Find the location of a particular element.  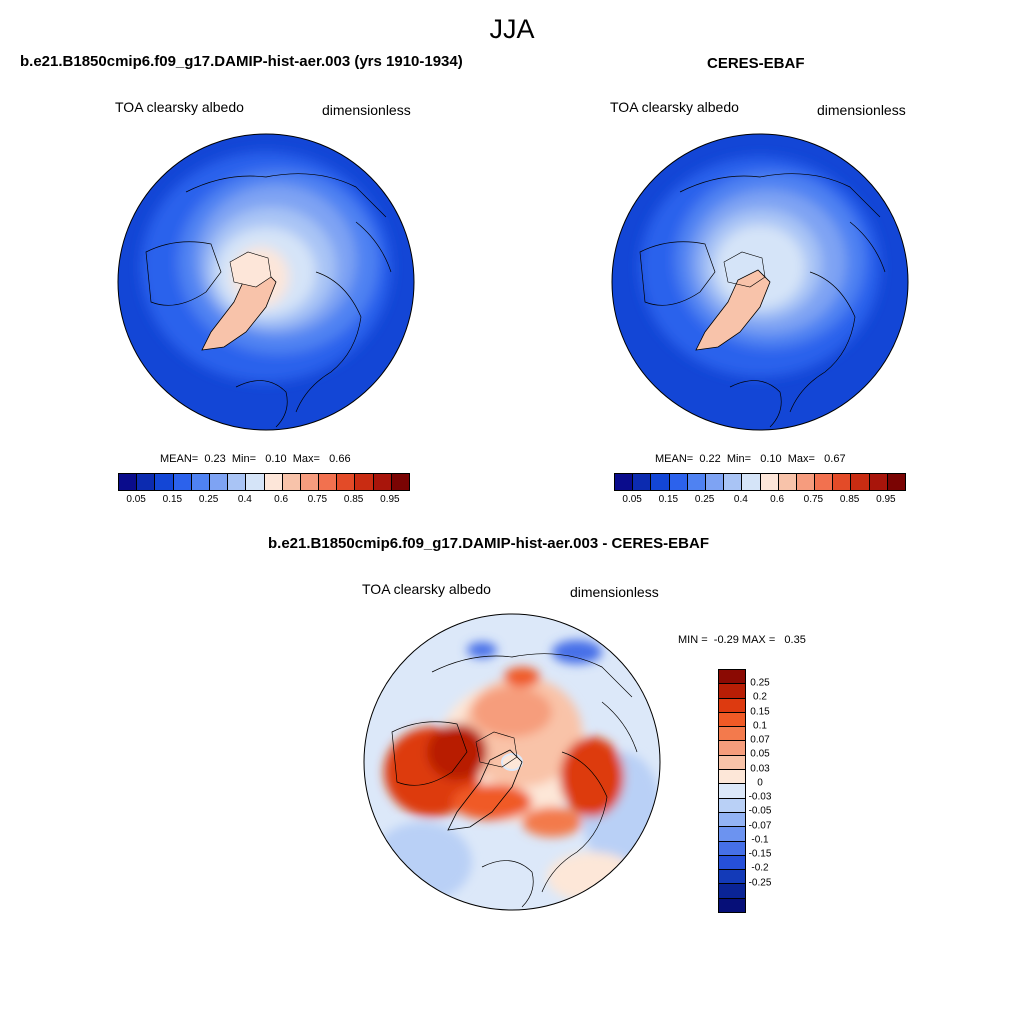

obs-colorbar is located at coordinates (760, 482).